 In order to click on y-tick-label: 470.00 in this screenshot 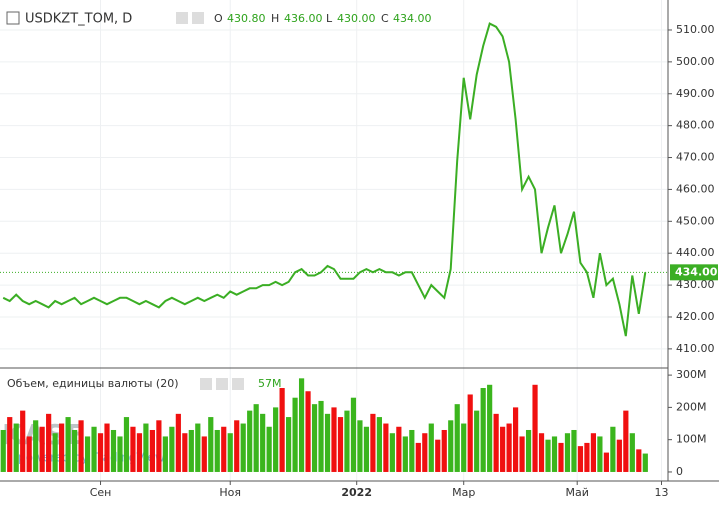, I will do `click(695, 157)`.